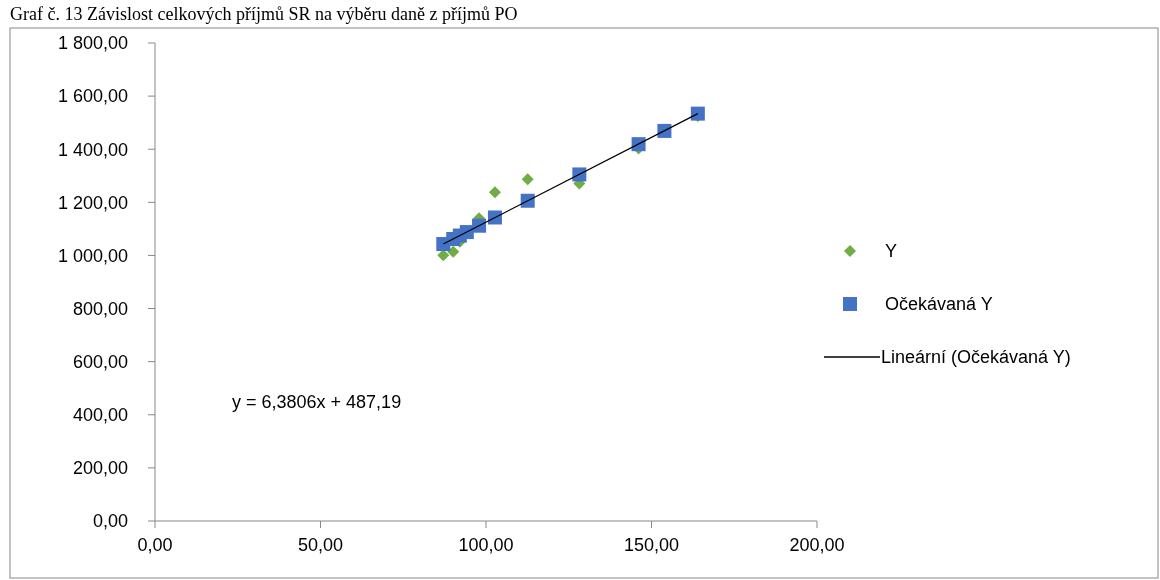  I want to click on y-tick-label: 400,00, so click(100, 415).